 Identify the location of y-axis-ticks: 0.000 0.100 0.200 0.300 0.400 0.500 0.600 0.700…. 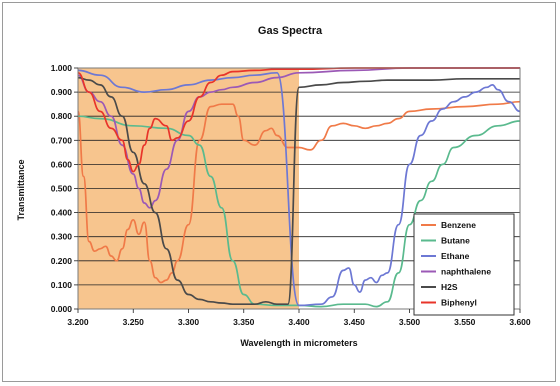
(64, 188).